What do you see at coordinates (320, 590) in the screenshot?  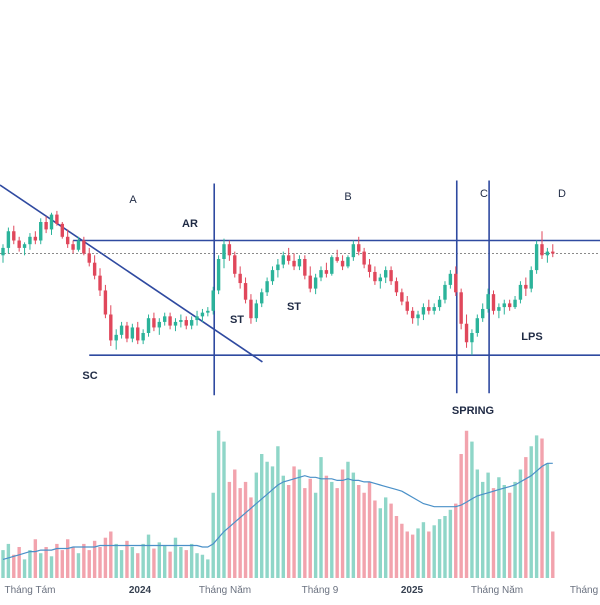 I see `x-tick-label: Tháng 9` at bounding box center [320, 590].